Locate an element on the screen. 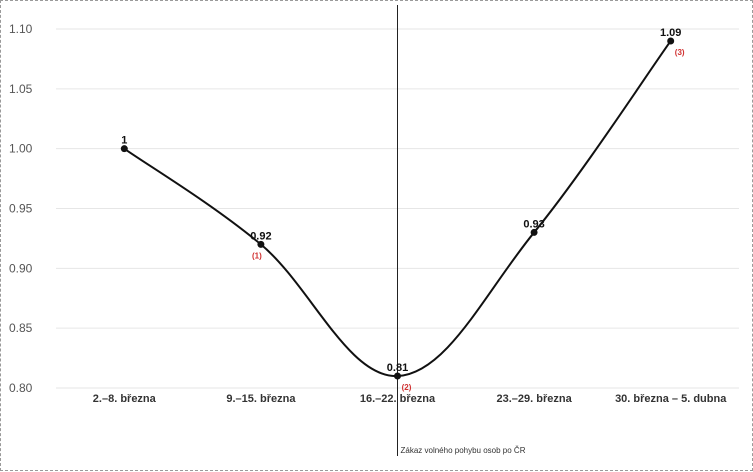 This screenshot has height=472, width=753. y-tick-label: 0.95 is located at coordinates (21, 209).